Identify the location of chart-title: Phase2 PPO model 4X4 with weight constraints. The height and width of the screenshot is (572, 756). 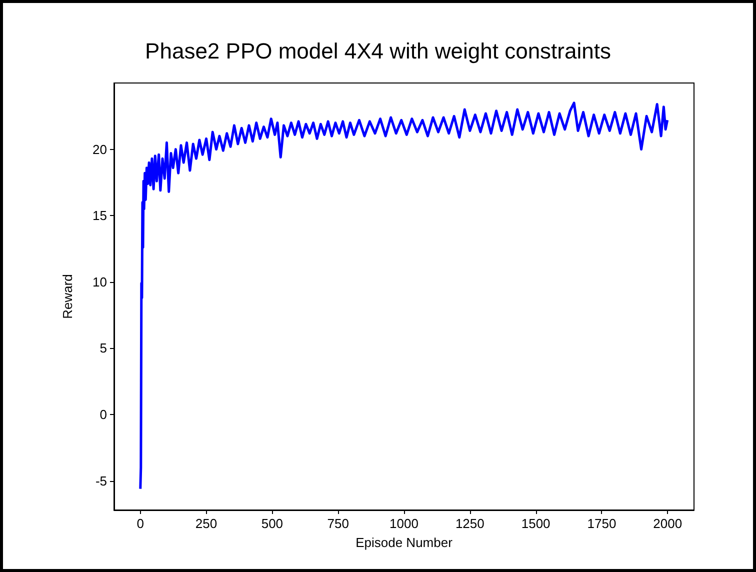
(378, 51).